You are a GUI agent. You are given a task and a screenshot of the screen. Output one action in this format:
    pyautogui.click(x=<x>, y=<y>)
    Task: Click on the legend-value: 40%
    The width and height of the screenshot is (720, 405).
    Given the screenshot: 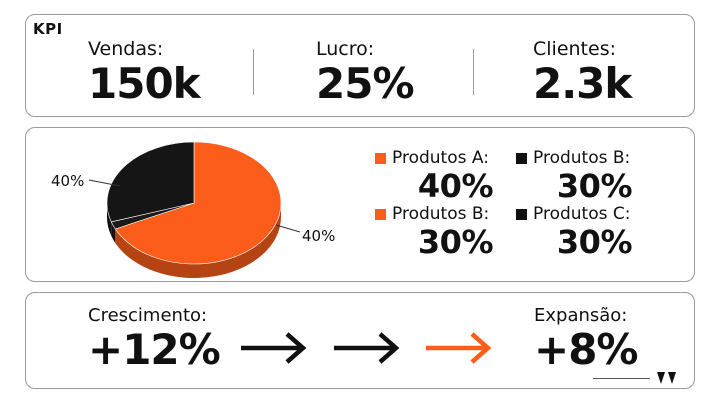 What is the action you would take?
    pyautogui.click(x=455, y=186)
    